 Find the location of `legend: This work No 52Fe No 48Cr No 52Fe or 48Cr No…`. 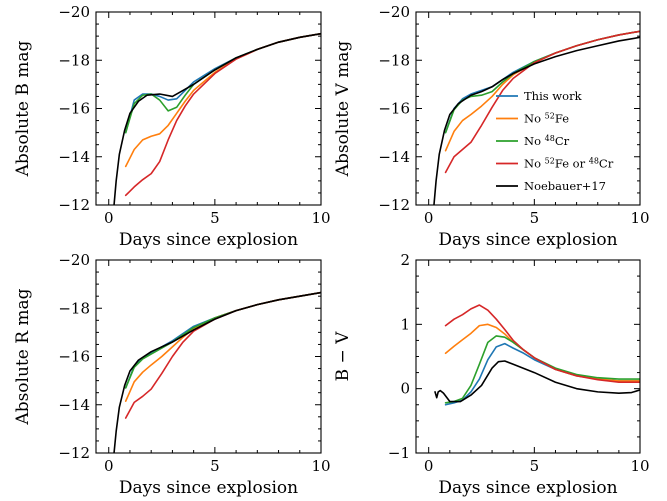

legend: This work No 52Fe No 48Cr No 52Fe or 48Cr No… is located at coordinates (555, 141).